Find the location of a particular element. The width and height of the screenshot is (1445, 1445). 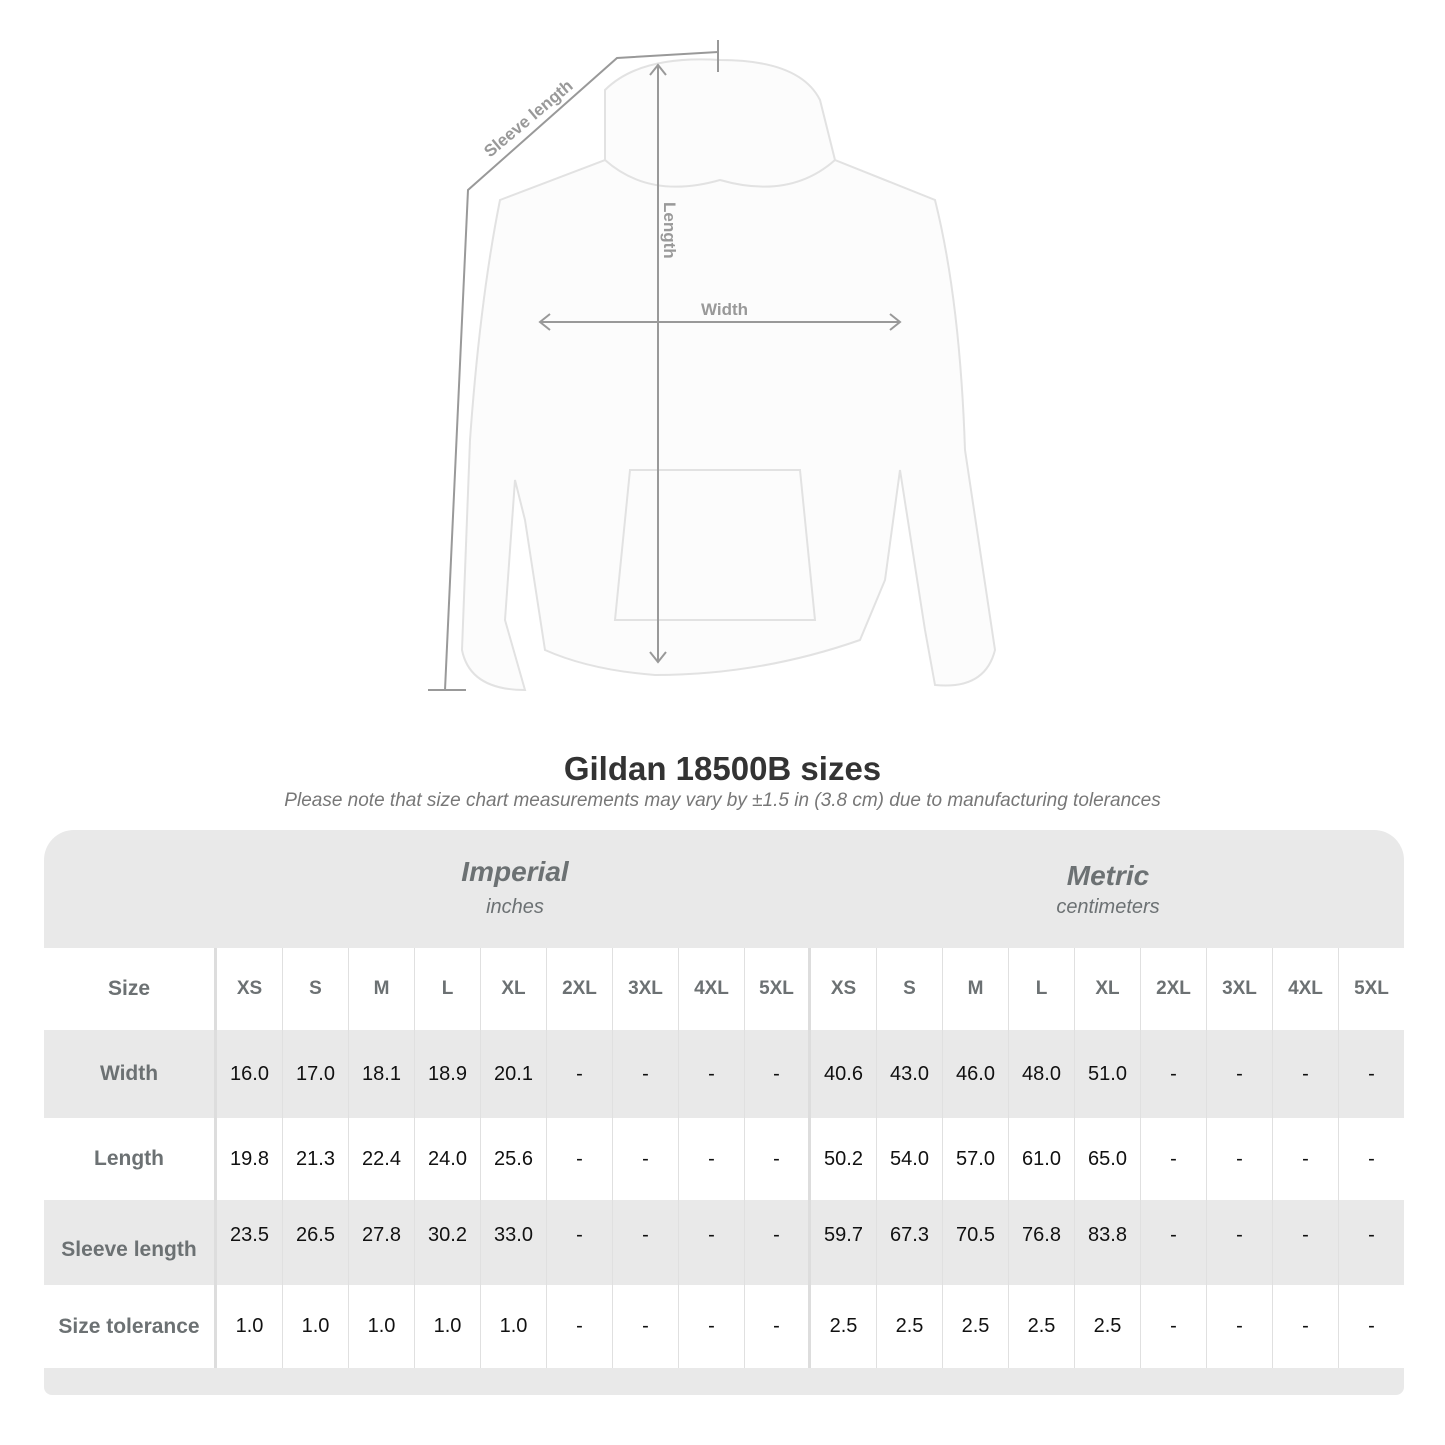

measurement-lines is located at coordinates (665, 365).